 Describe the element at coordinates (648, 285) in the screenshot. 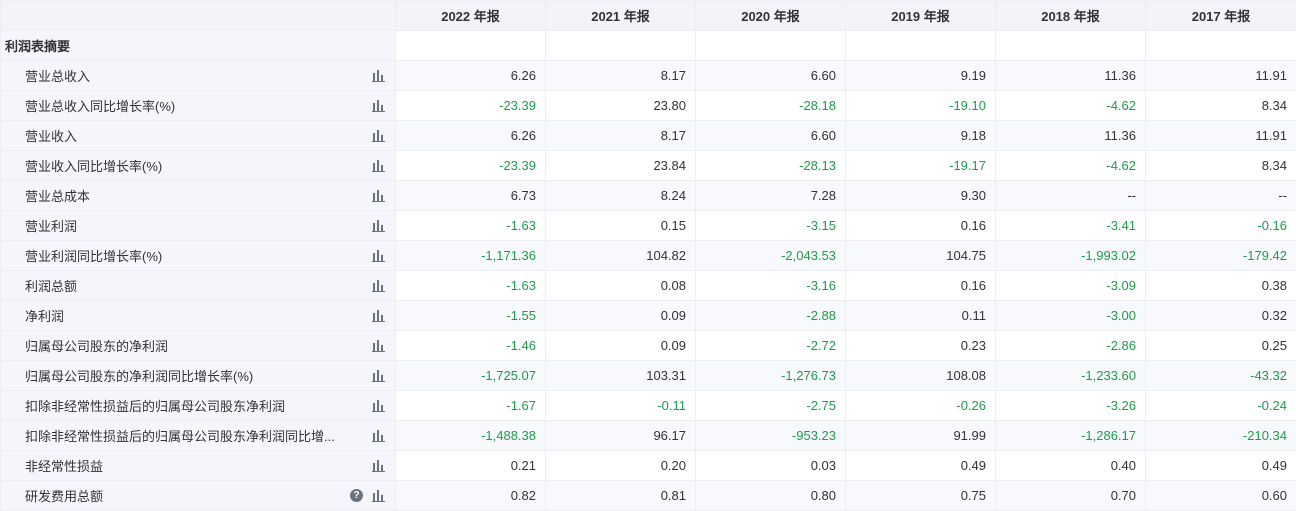

I see `table-row: 利润总额 -1.63 0.08 -3.16 0.16 -3.09 0.38` at that location.